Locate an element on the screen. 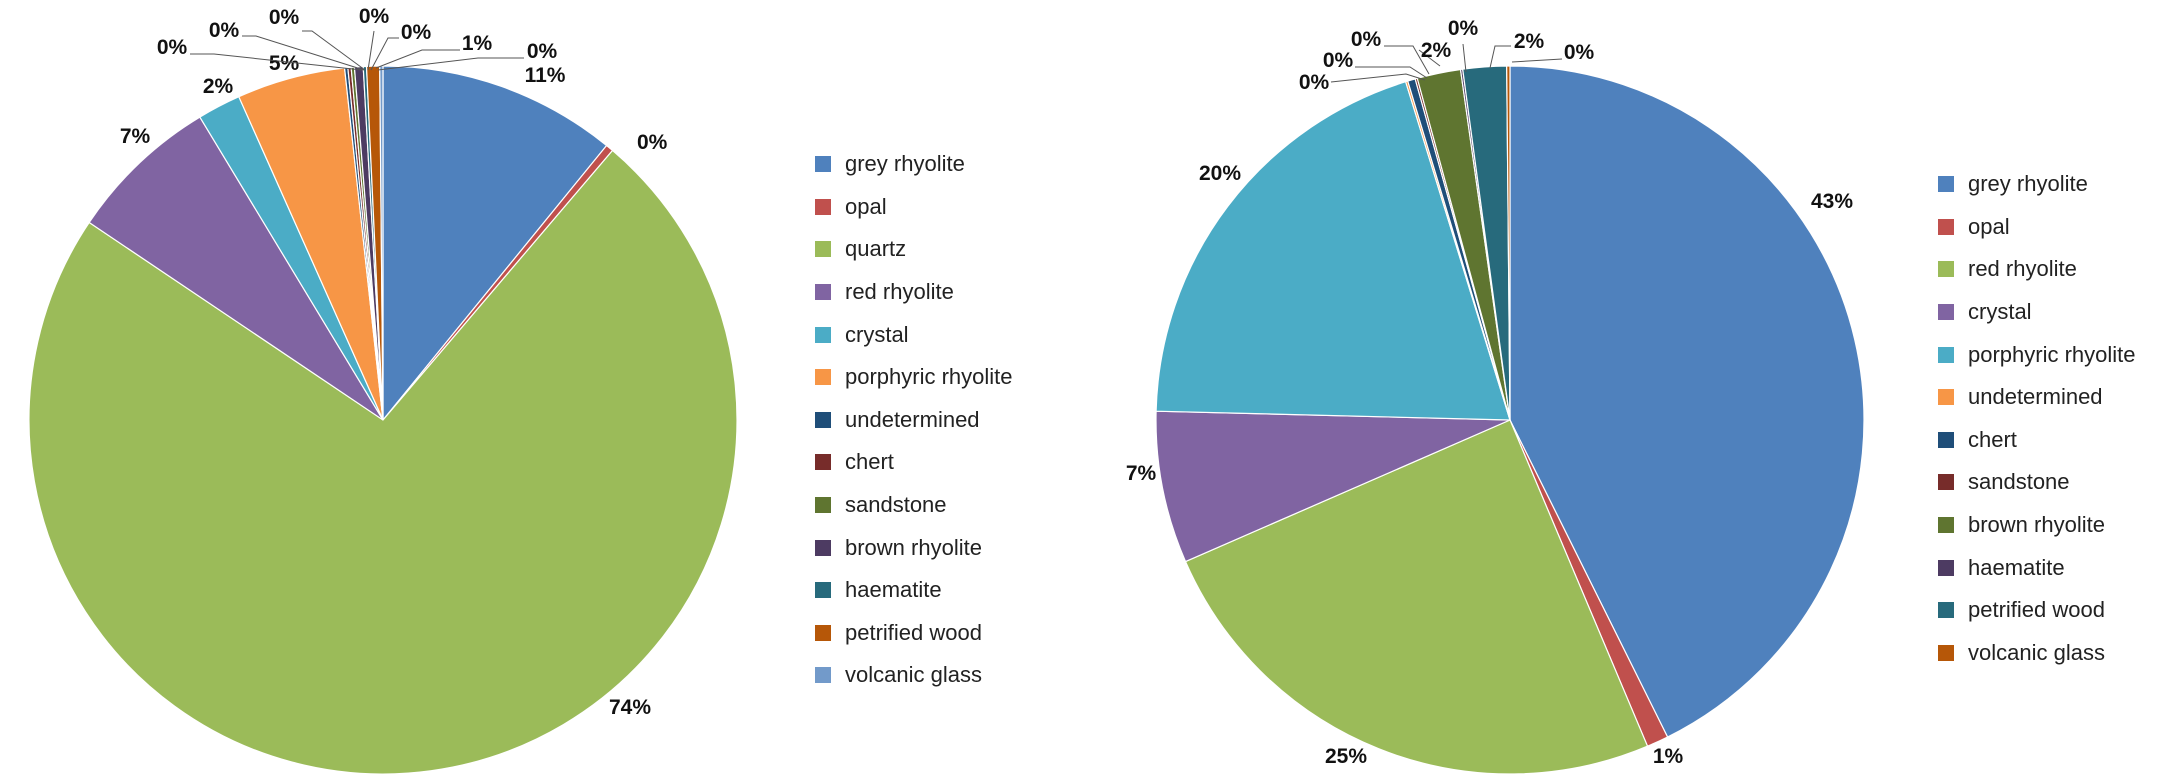 This screenshot has width=2167, height=780. data-label-sandstone: 0% is located at coordinates (1366, 39).